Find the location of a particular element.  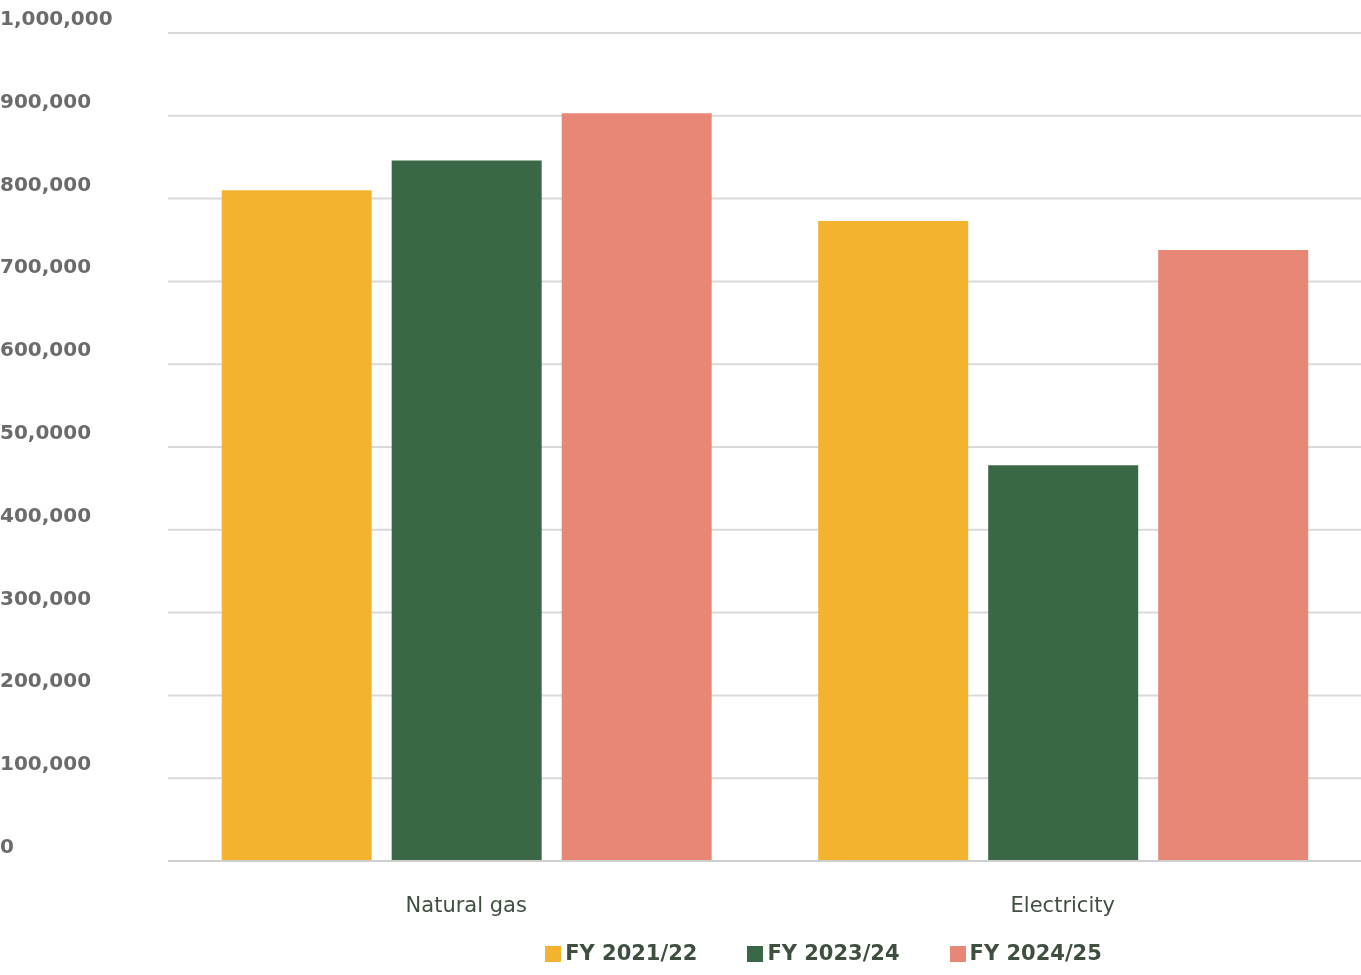

y-tick-label: 600,000 is located at coordinates (46, 349).